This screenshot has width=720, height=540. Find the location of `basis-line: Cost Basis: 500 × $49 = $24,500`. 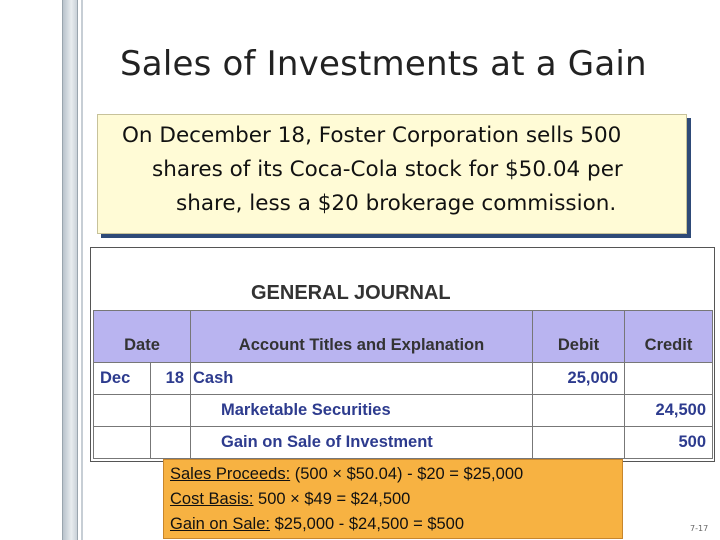

basis-line: Cost Basis: 500 × $49 = $24,500 is located at coordinates (396, 499).